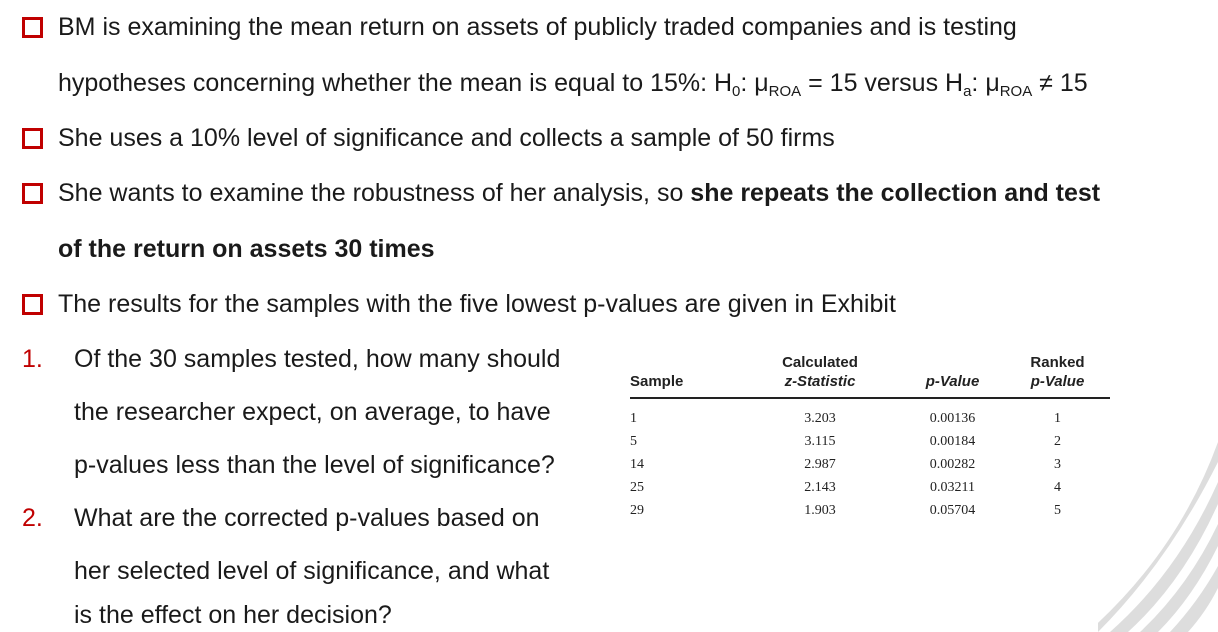 The image size is (1218, 632). What do you see at coordinates (1057, 464) in the screenshot?
I see `cell-rank: 3` at bounding box center [1057, 464].